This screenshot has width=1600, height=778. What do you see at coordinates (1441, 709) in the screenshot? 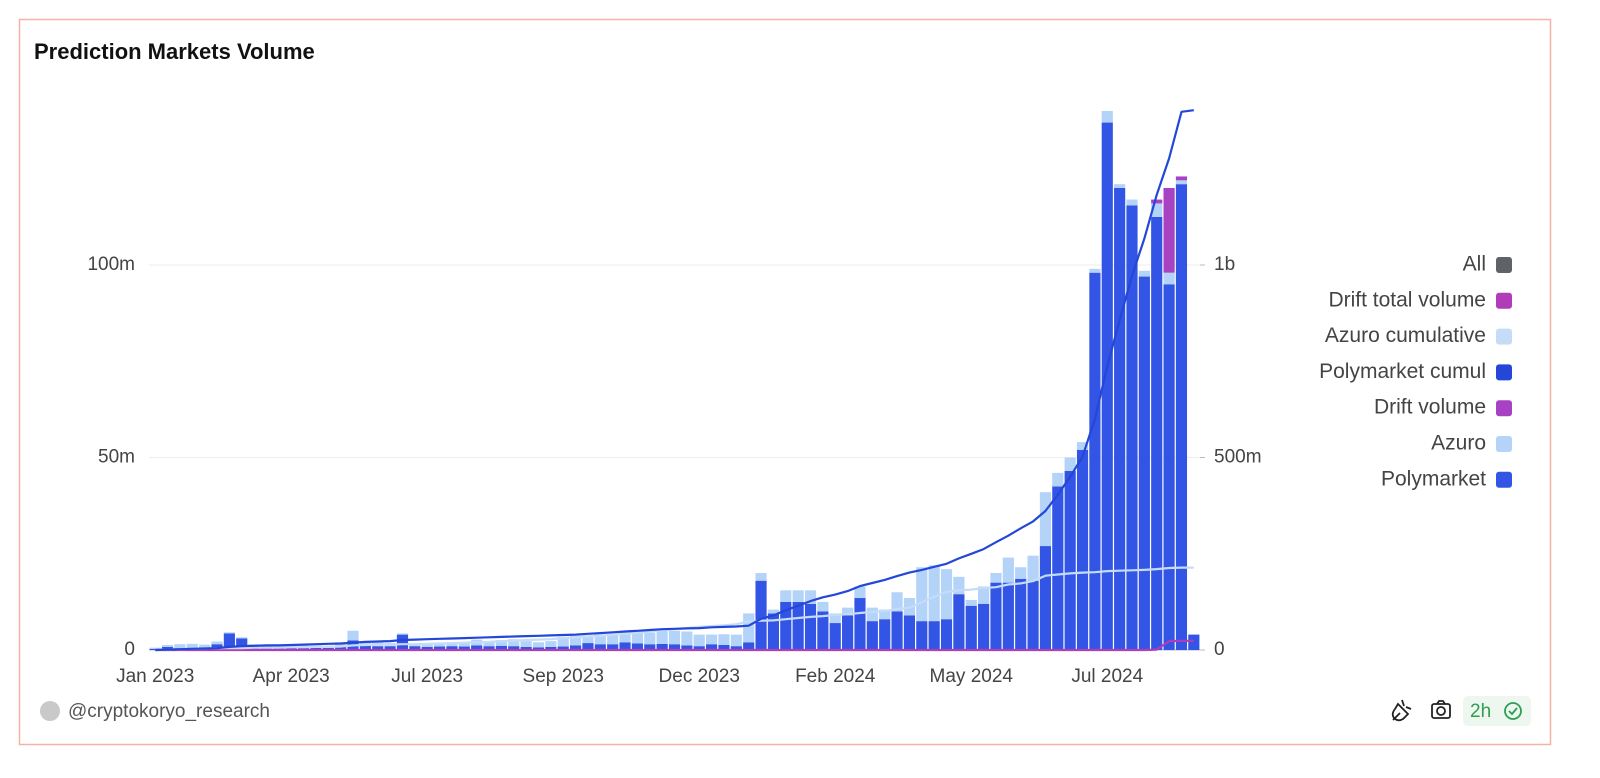
I see `screenshot-icon` at bounding box center [1441, 709].